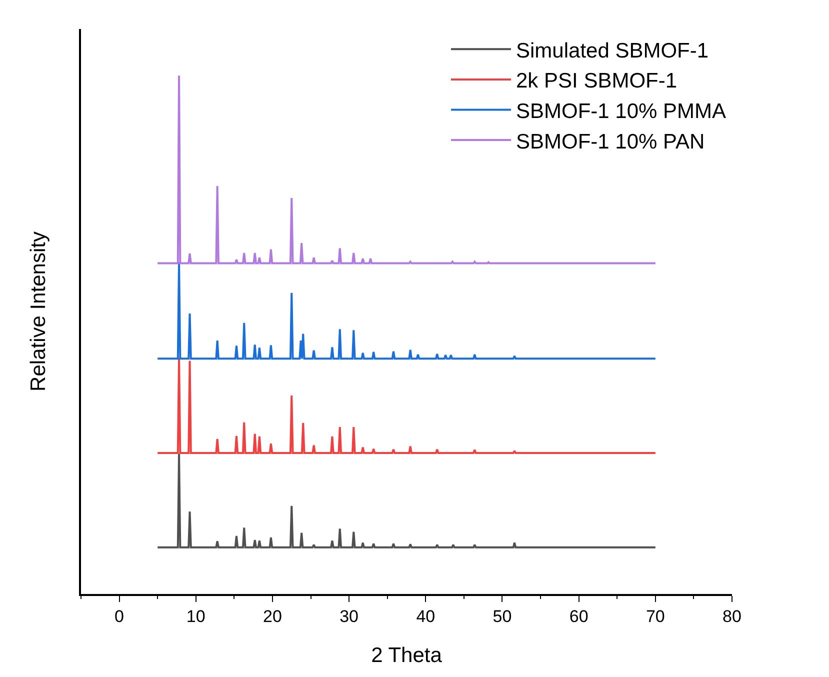 The image size is (829, 677). Describe the element at coordinates (578, 616) in the screenshot. I see `x-tick-label: 60` at that location.